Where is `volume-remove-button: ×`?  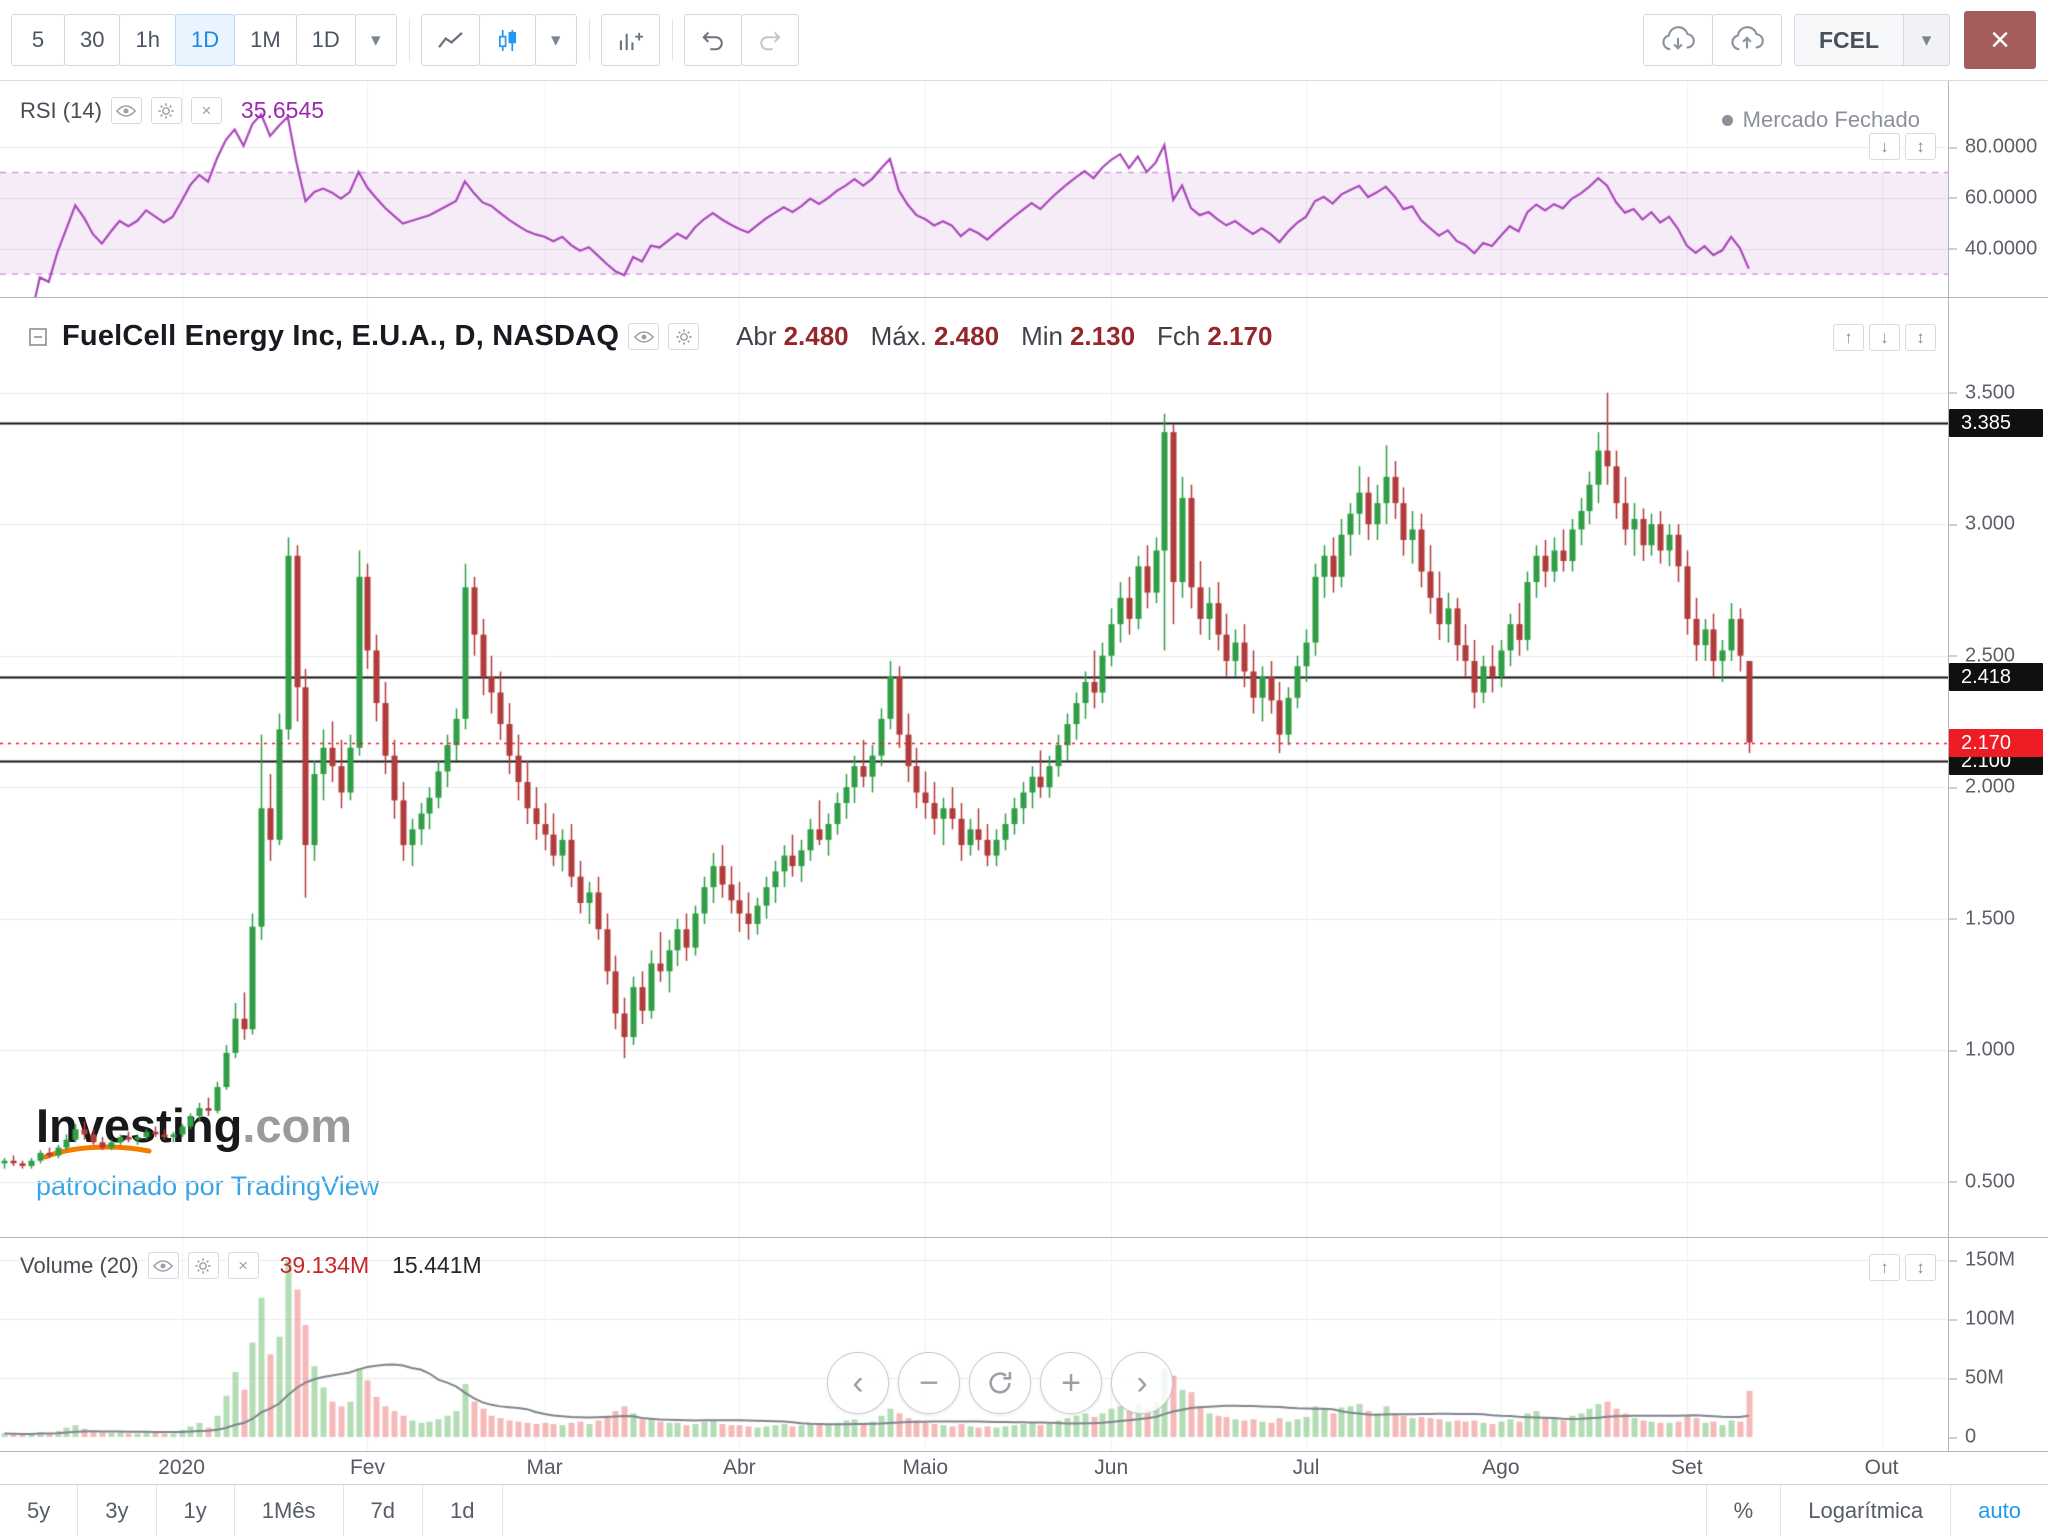 volume-remove-button: × is located at coordinates (243, 1265).